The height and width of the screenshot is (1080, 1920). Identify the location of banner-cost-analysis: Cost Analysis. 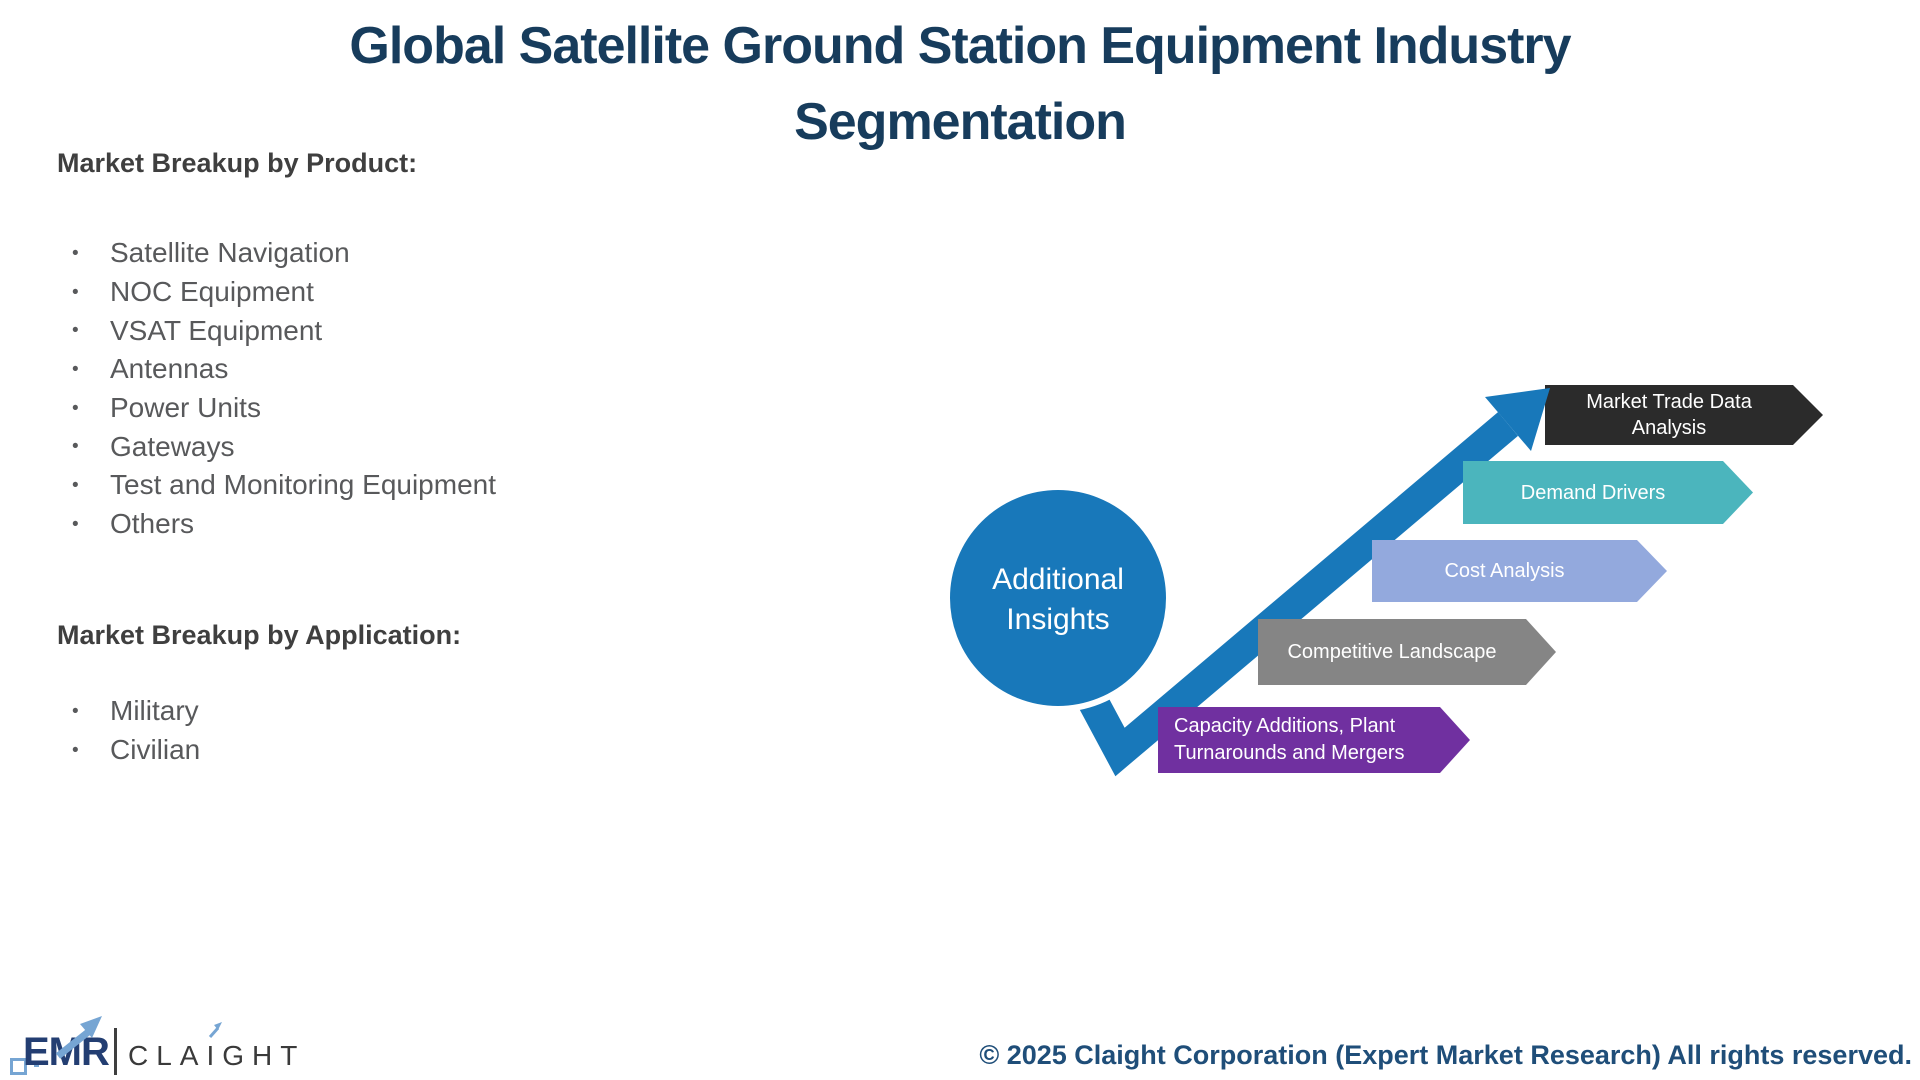
(1519, 571).